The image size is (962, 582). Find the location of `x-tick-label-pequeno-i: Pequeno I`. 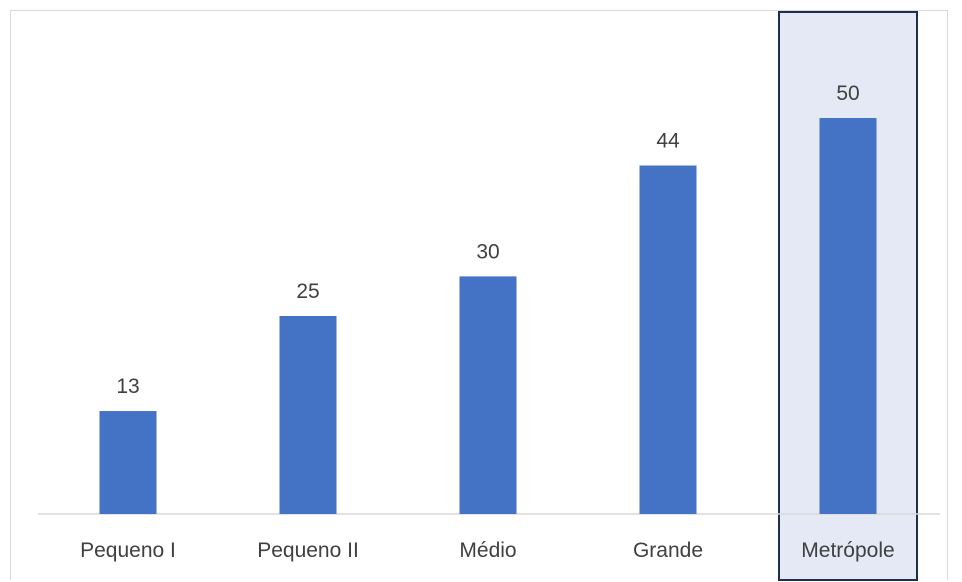

x-tick-label-pequeno-i: Pequeno I is located at coordinates (128, 550).